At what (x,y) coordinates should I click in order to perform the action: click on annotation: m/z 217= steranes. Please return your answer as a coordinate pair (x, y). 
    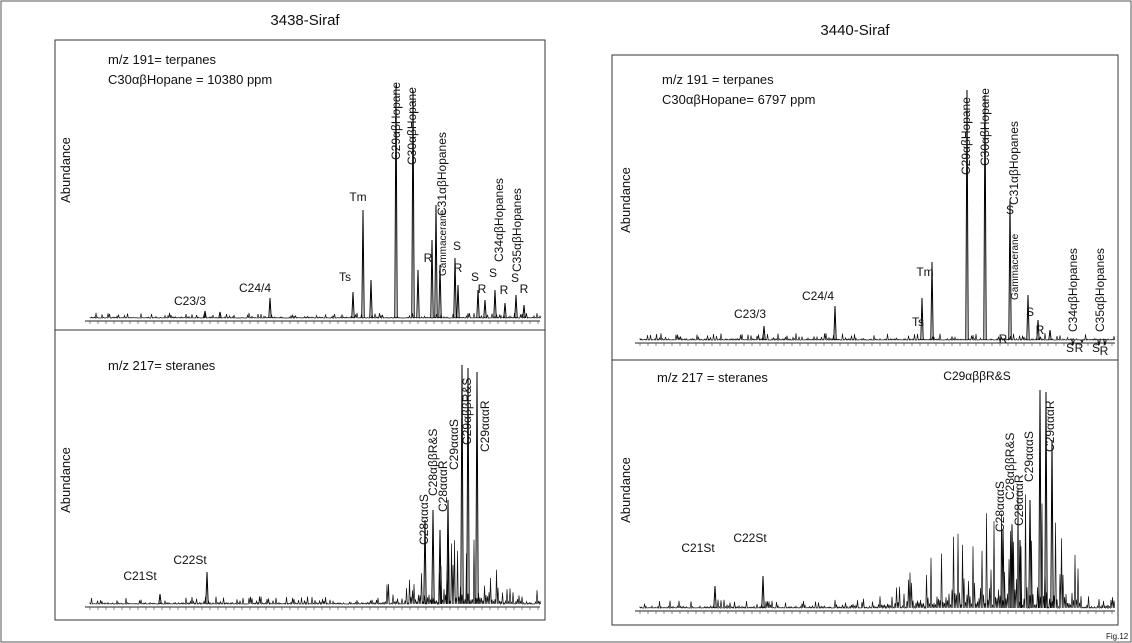
    Looking at the image, I should click on (162, 365).